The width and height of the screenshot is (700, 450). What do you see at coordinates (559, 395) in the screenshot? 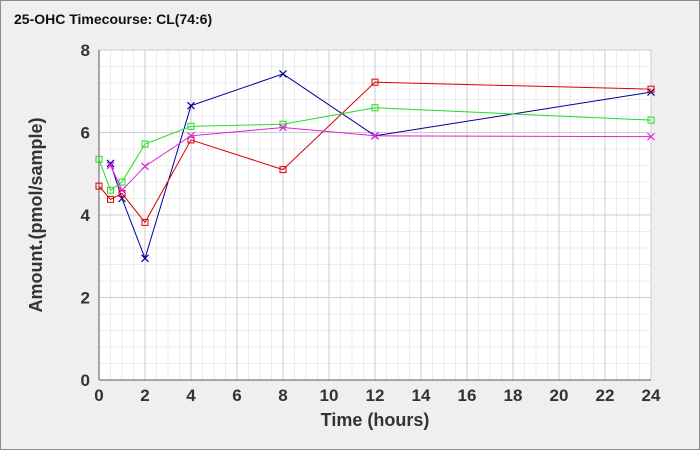
I see `x-tick-label: 20` at bounding box center [559, 395].